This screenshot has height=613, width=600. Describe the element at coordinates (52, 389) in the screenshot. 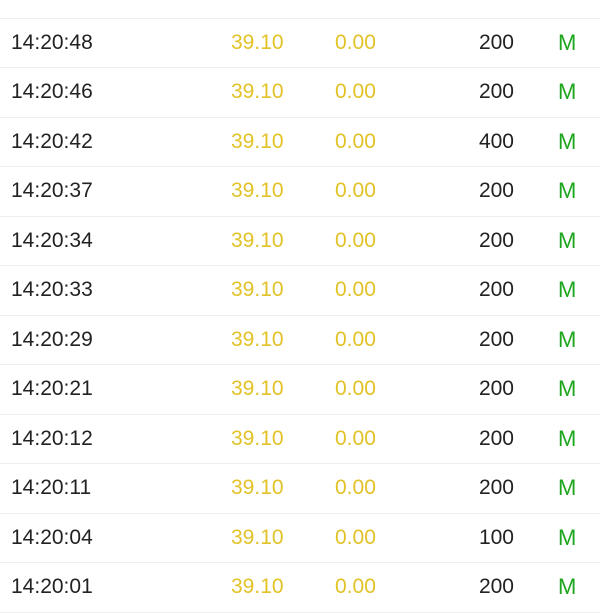

I see `trade-time: 14:20:21` at that location.